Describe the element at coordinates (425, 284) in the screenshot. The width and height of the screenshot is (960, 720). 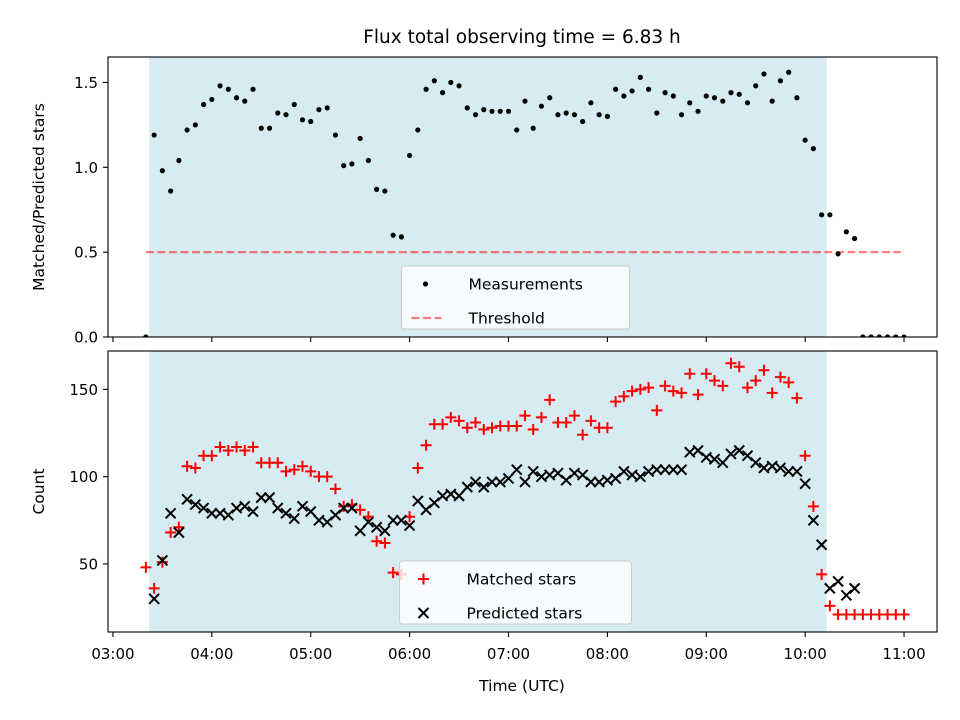
I see `legend-measurement-marker` at that location.